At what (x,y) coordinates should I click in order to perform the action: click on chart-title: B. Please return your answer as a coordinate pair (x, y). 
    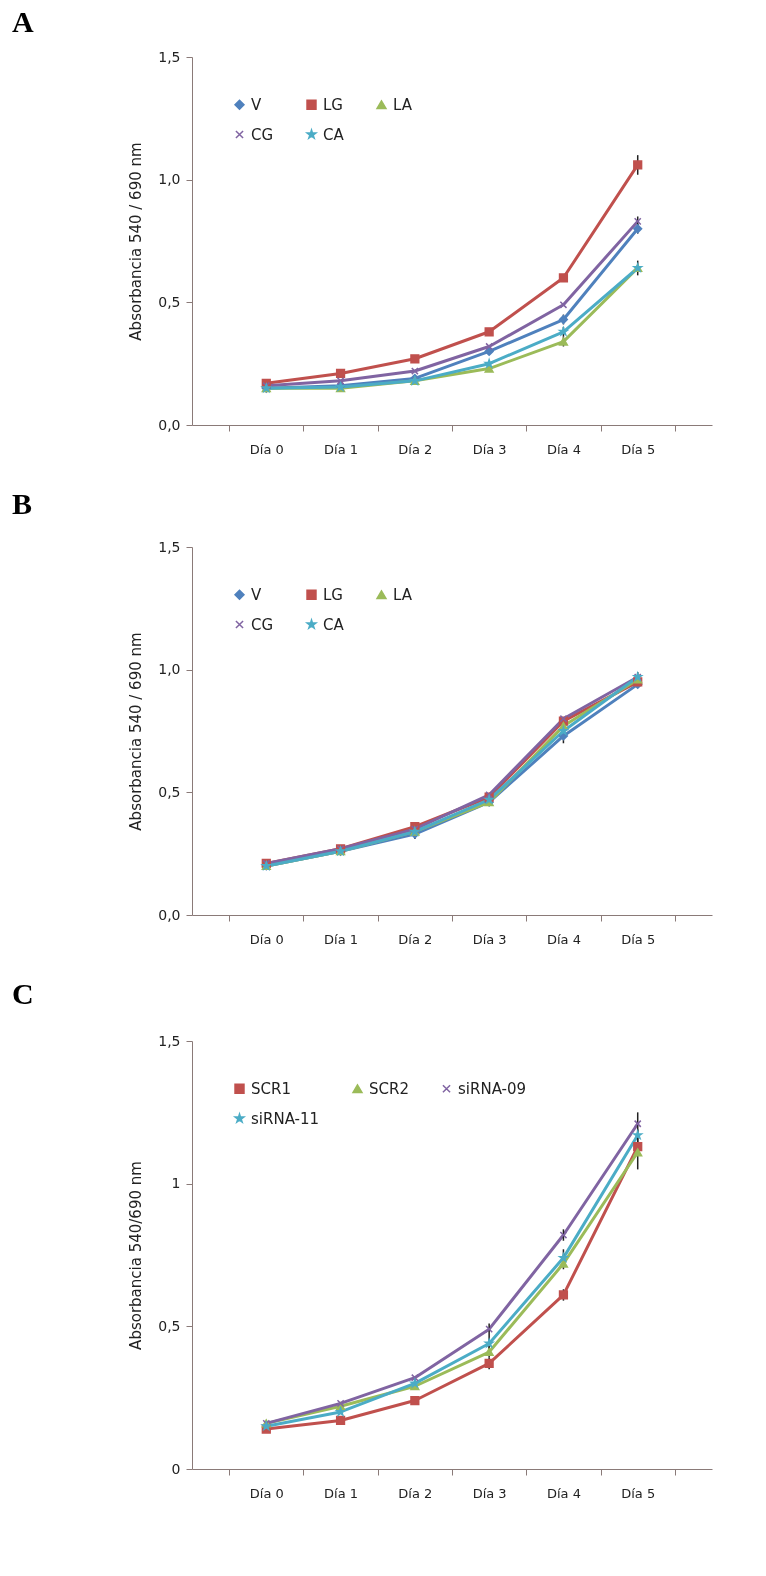
    Looking at the image, I should click on (22, 503).